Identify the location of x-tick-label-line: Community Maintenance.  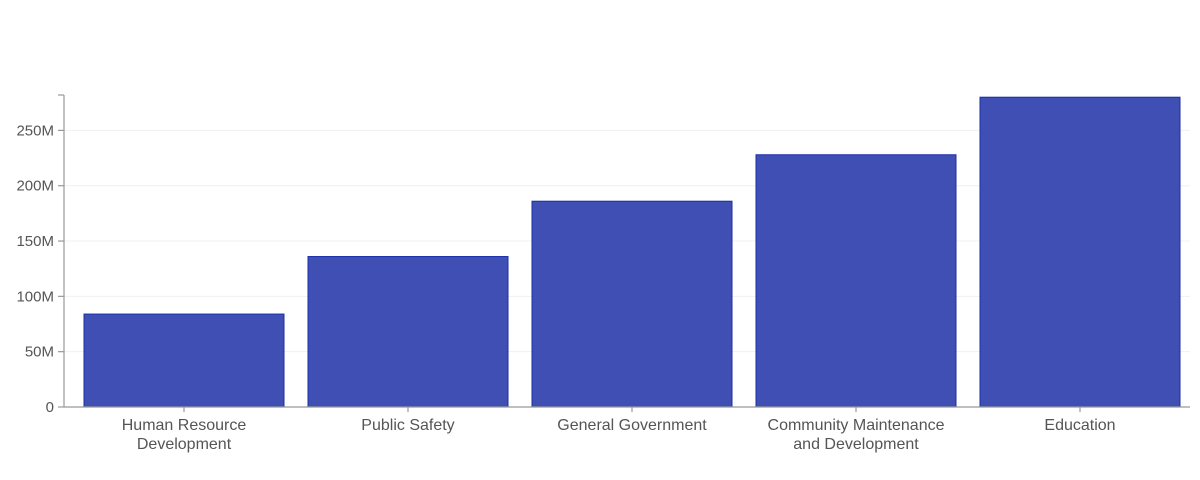
(856, 425).